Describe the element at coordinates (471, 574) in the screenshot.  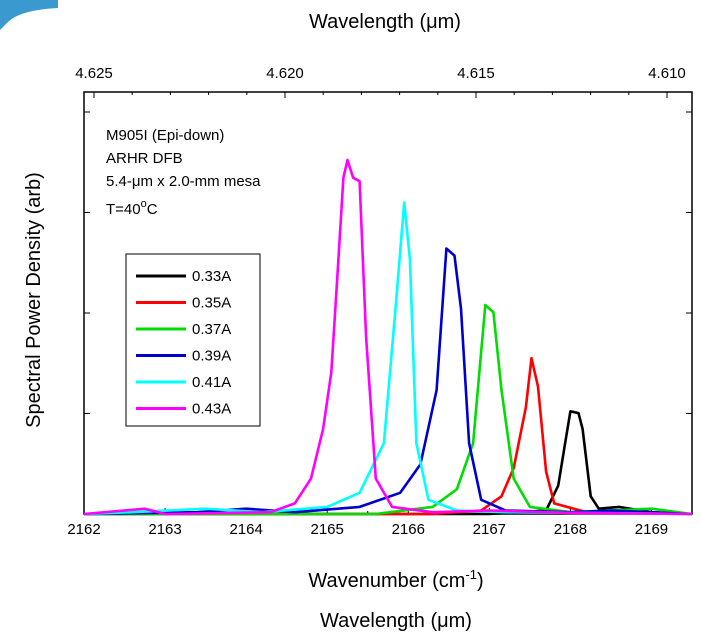
I see `x-axis-title-sup: -1` at that location.